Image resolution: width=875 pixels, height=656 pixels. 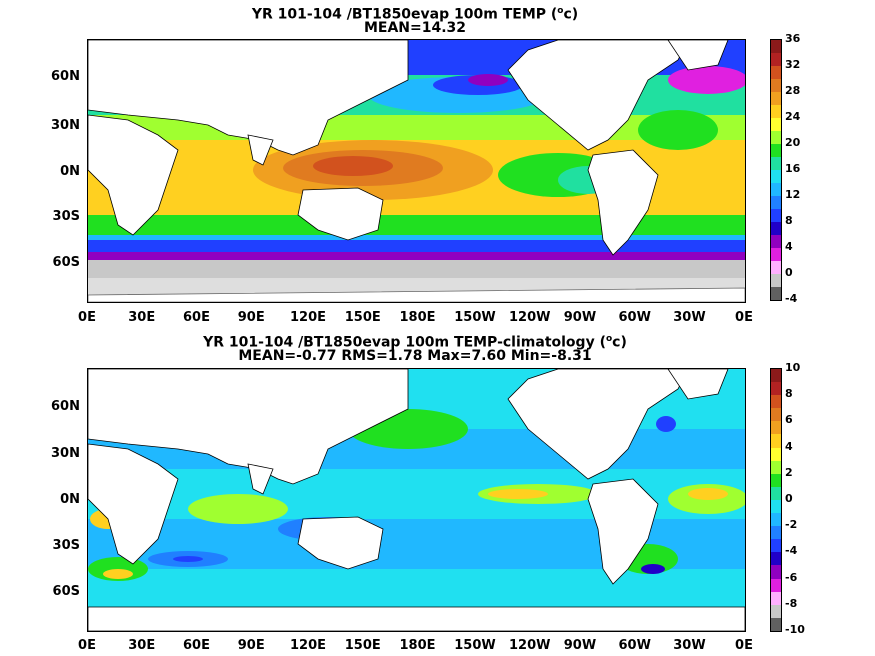 What do you see at coordinates (793, 194) in the screenshot?
I see `panel1-colorbar-label: 12` at bounding box center [793, 194].